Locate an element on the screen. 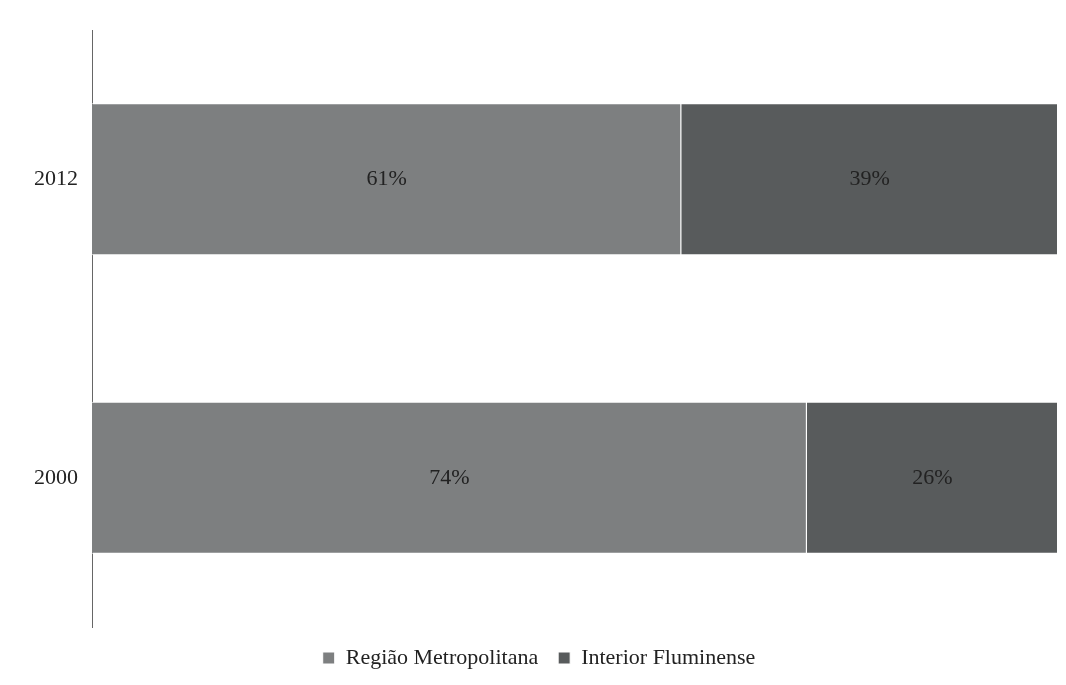 This screenshot has height=685, width=1066. data-label: 74% is located at coordinates (449, 476).